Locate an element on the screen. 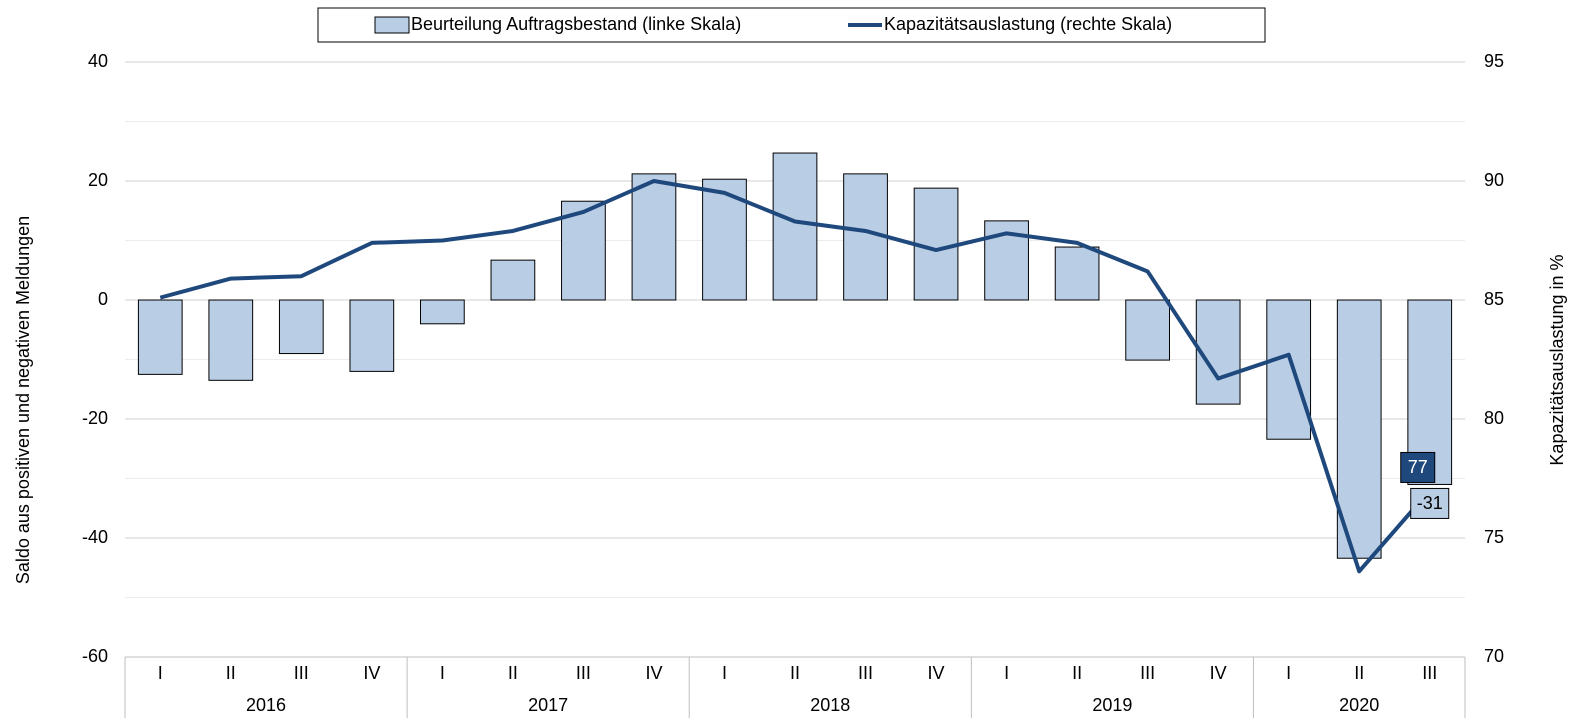 The height and width of the screenshot is (725, 1584). y-tick-label: 0 is located at coordinates (103, 299).